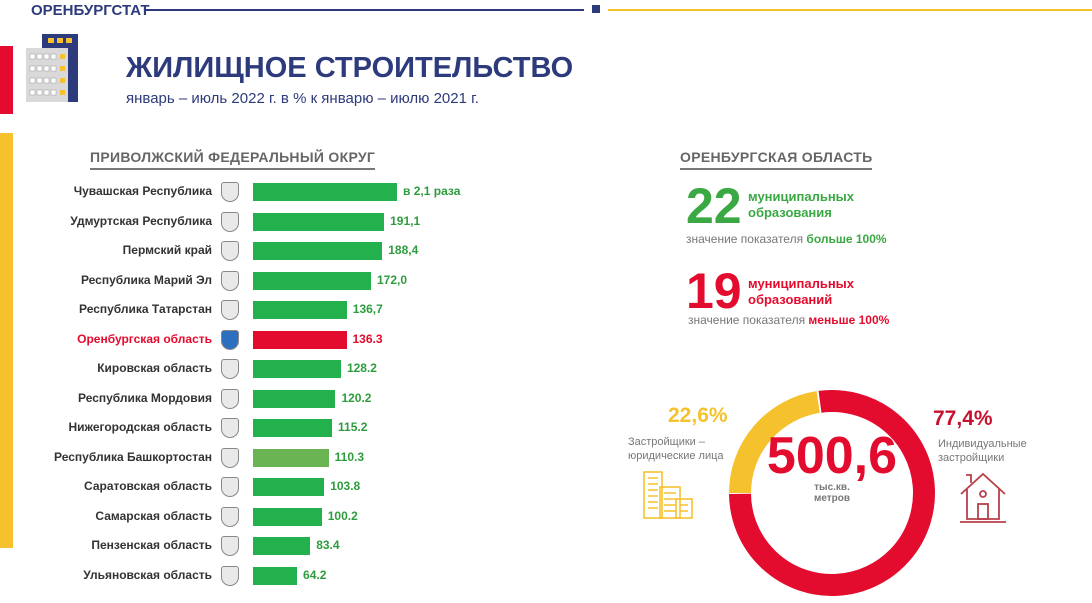  Describe the element at coordinates (971, 458) in the screenshot. I see `individual-label2: застройщики` at that location.